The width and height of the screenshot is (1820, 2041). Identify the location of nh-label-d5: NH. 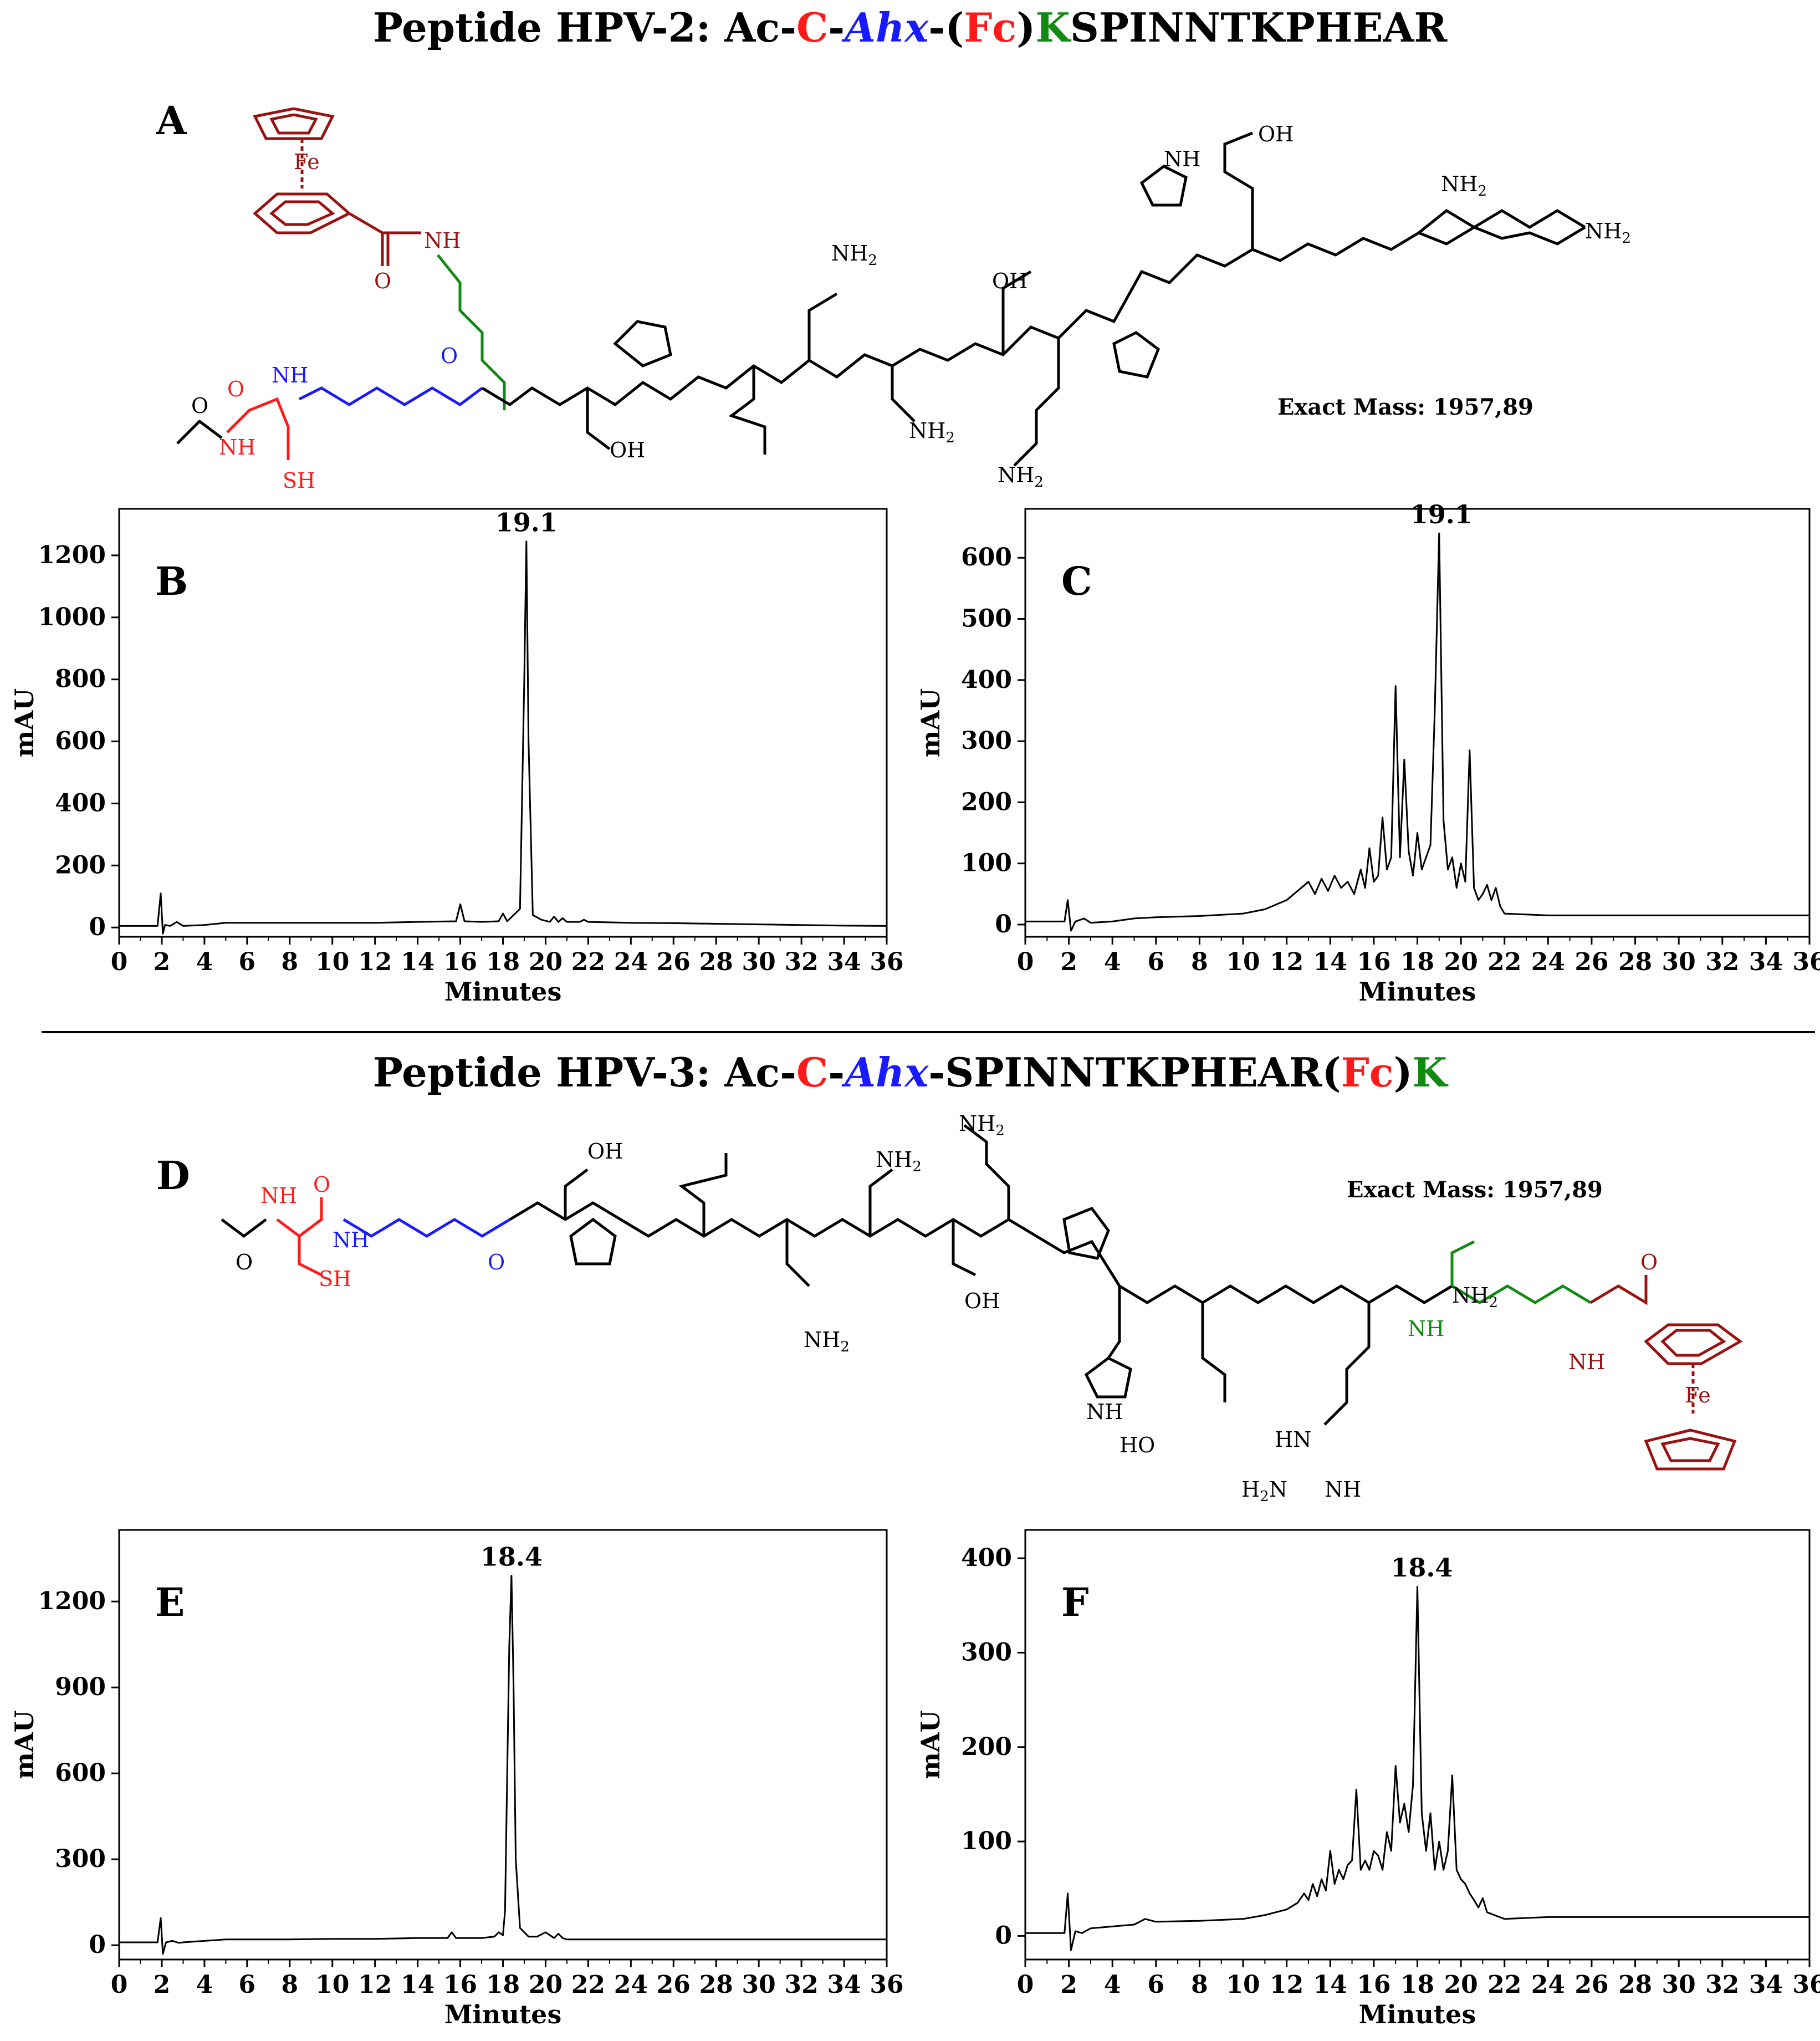
(1104, 1412).